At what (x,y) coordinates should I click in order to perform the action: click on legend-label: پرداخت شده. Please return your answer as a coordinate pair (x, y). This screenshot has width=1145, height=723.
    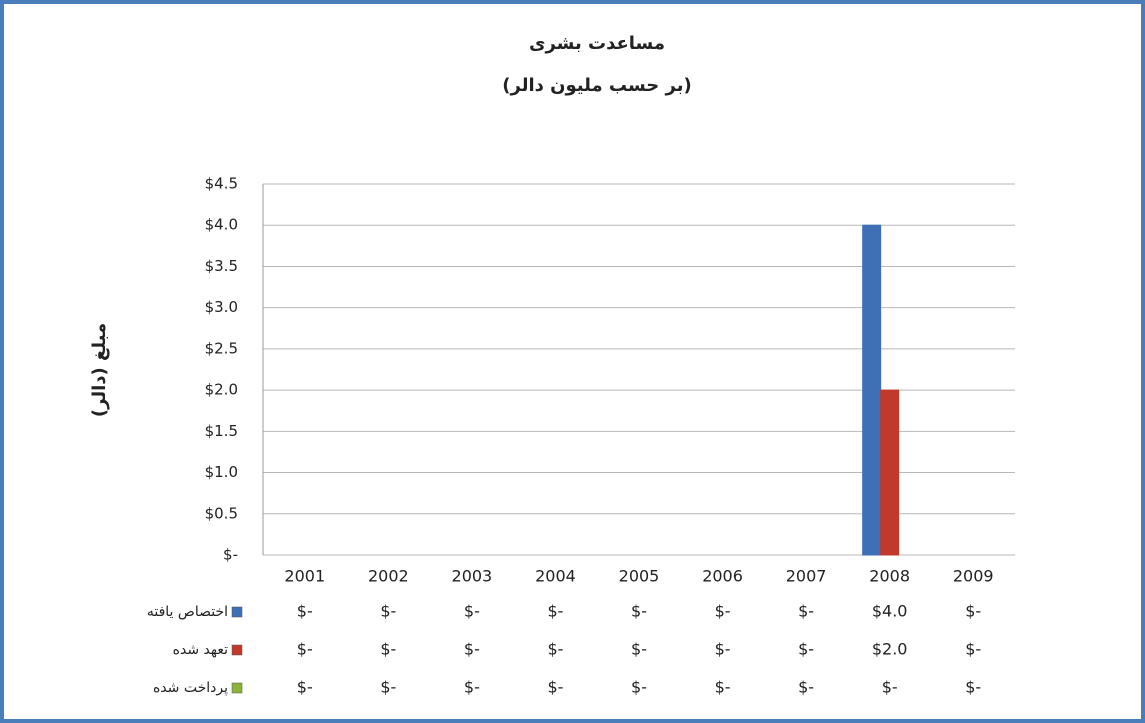
    Looking at the image, I should click on (190, 688).